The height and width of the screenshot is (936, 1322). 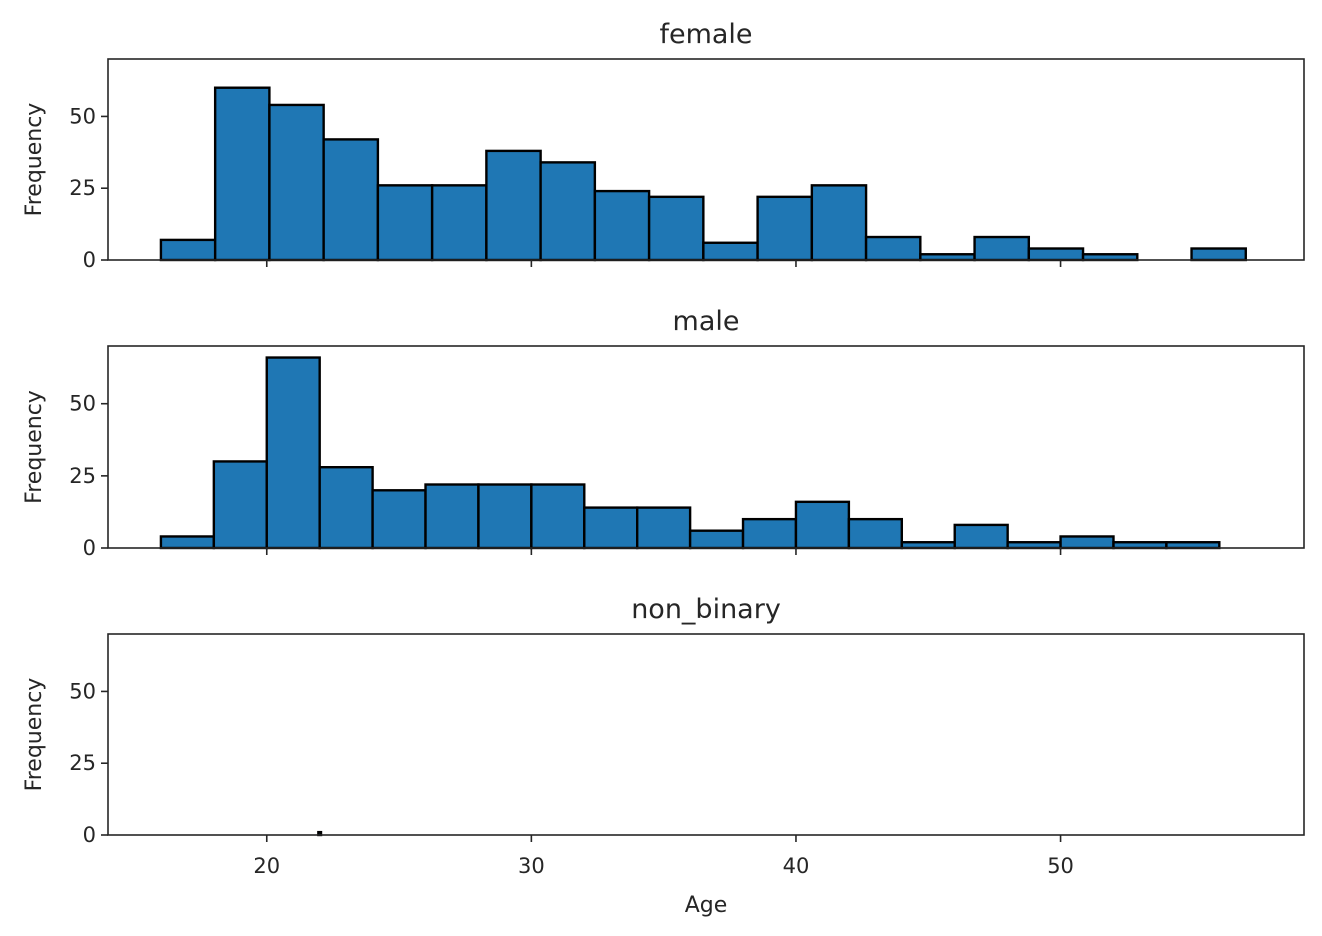 I want to click on x-tick-label: 50, so click(x=1060, y=866).